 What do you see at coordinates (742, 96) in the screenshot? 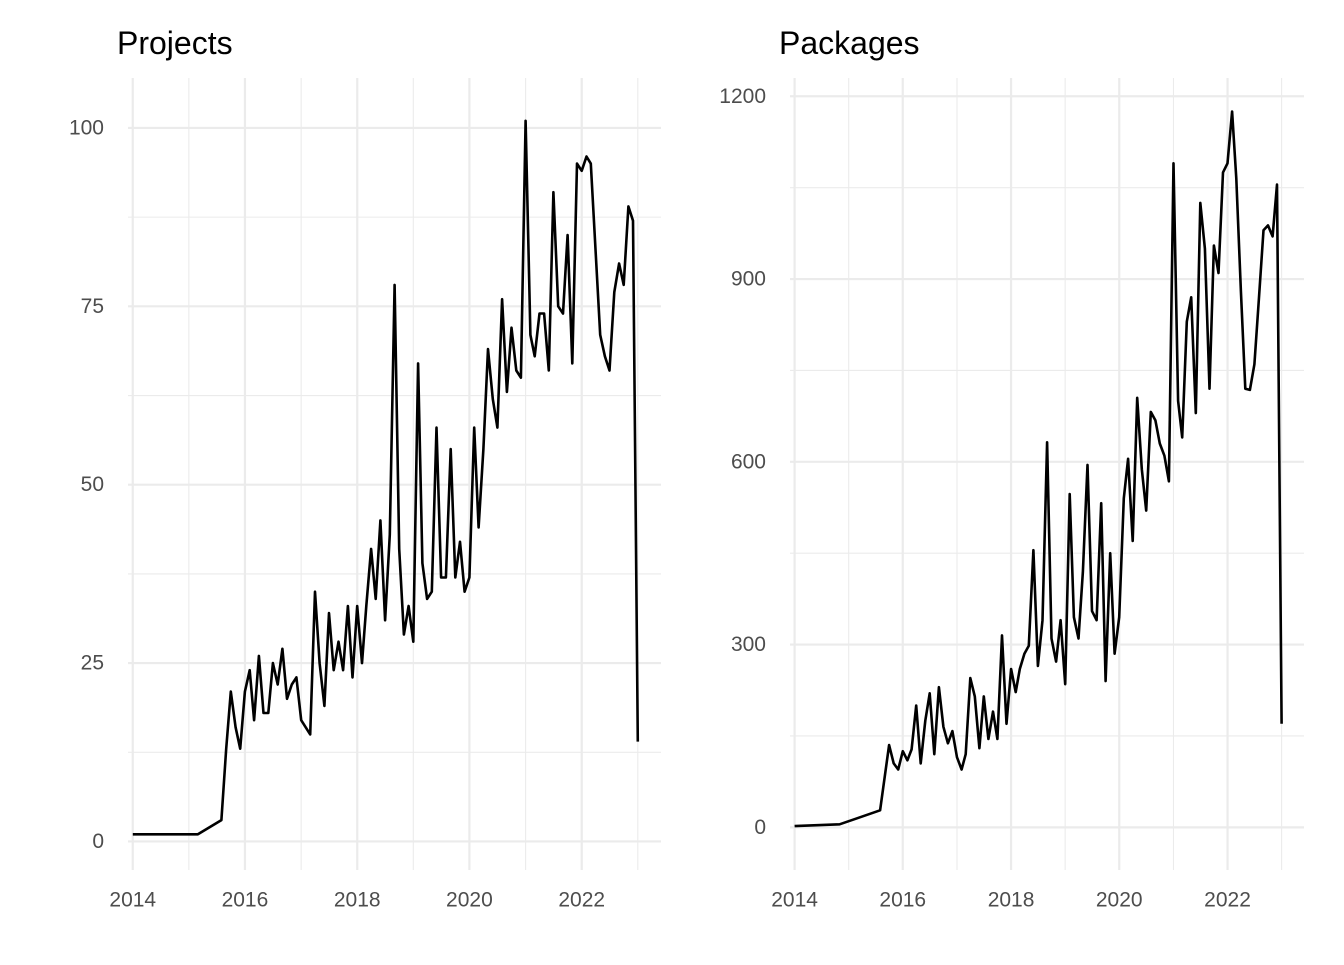
I see `packages-y-tick-label: 1200` at bounding box center [742, 96].